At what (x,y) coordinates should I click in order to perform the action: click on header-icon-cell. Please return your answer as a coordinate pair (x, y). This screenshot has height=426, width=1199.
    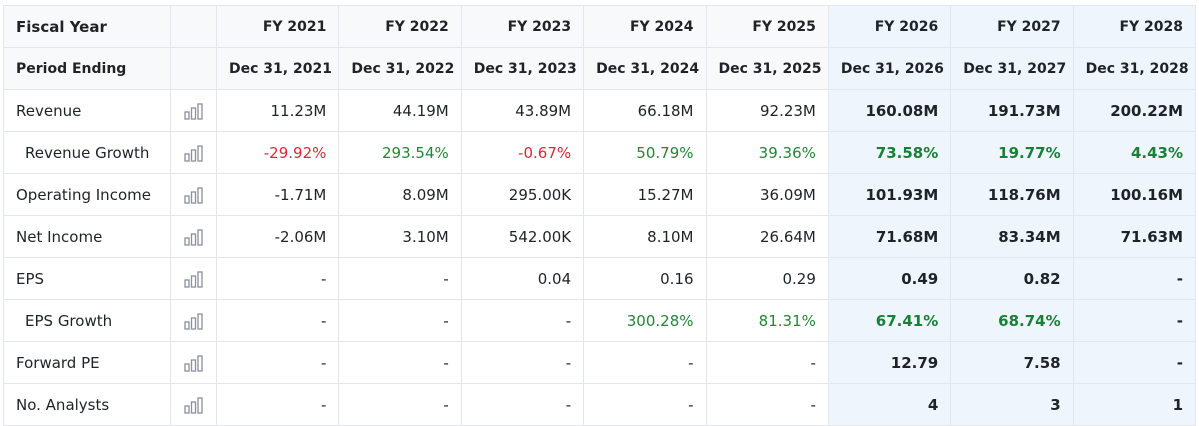
    Looking at the image, I should click on (193, 26).